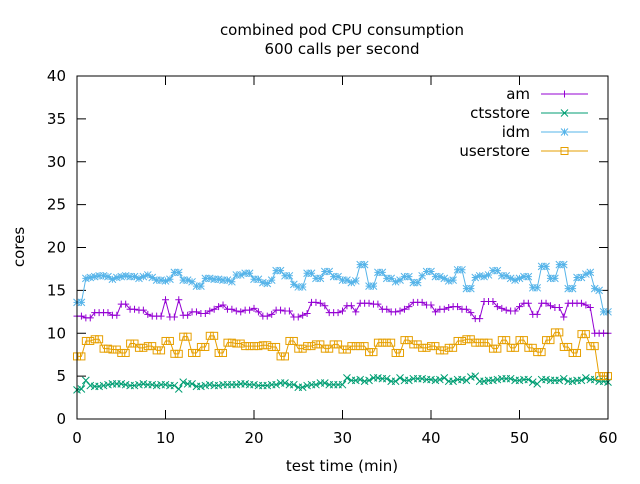  What do you see at coordinates (494, 151) in the screenshot?
I see `legend-label-userstore: userstore` at bounding box center [494, 151].